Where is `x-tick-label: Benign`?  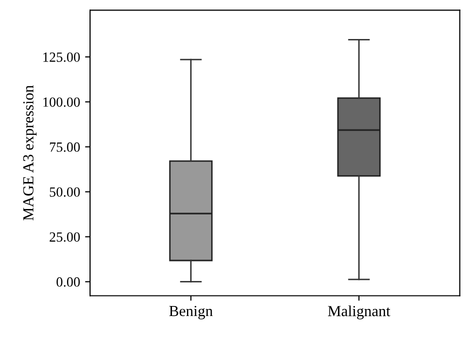
x-tick-label: Benign is located at coordinates (191, 313).